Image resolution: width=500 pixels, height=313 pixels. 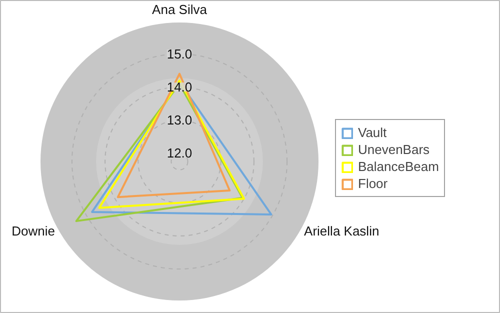 What do you see at coordinates (33, 231) in the screenshot?
I see `spoke-label: Downie` at bounding box center [33, 231].